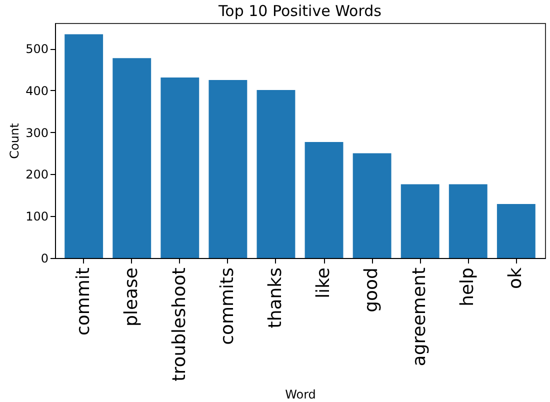  What do you see at coordinates (15, 140) in the screenshot?
I see `y-axis-title: Count` at bounding box center [15, 140].